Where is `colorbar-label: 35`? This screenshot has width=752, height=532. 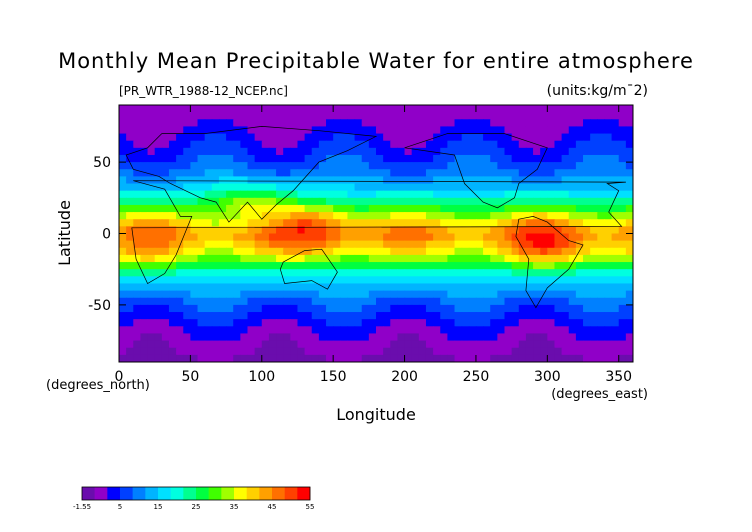
colorbar-label: 35 is located at coordinates (234, 507).